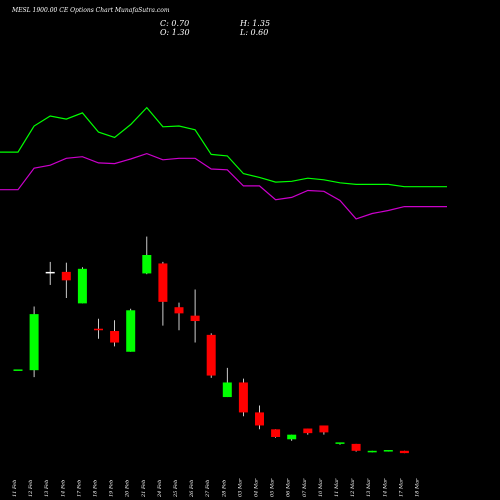  I want to click on x-tick-label: 18 Mar, so click(418, 487).